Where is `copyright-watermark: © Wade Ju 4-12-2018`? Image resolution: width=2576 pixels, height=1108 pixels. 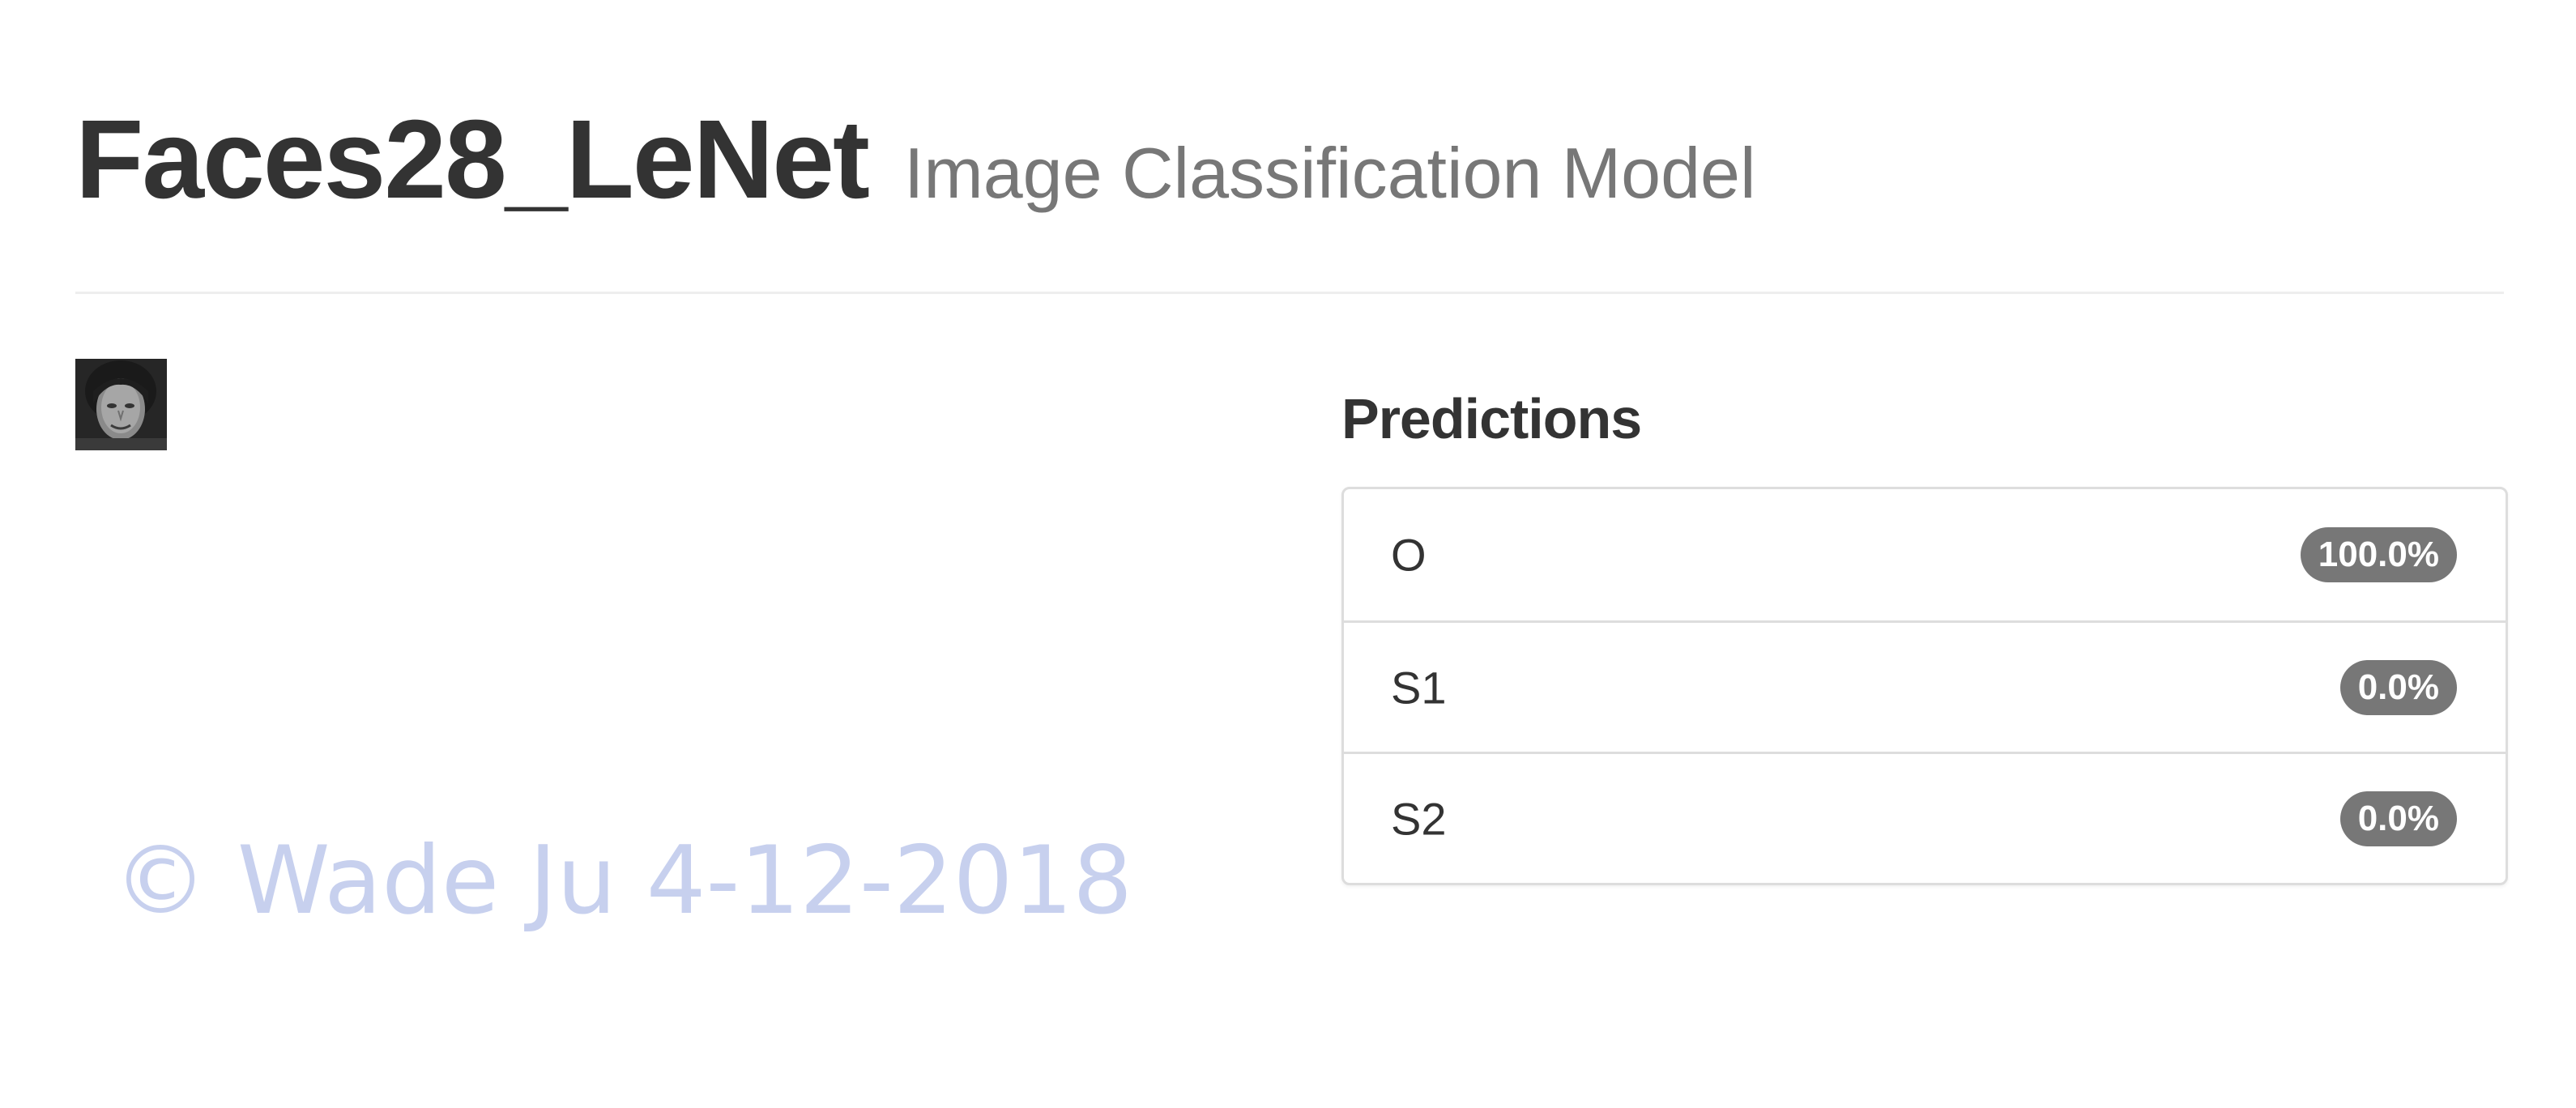 copyright-watermark: © Wade Ju 4-12-2018 is located at coordinates (623, 880).